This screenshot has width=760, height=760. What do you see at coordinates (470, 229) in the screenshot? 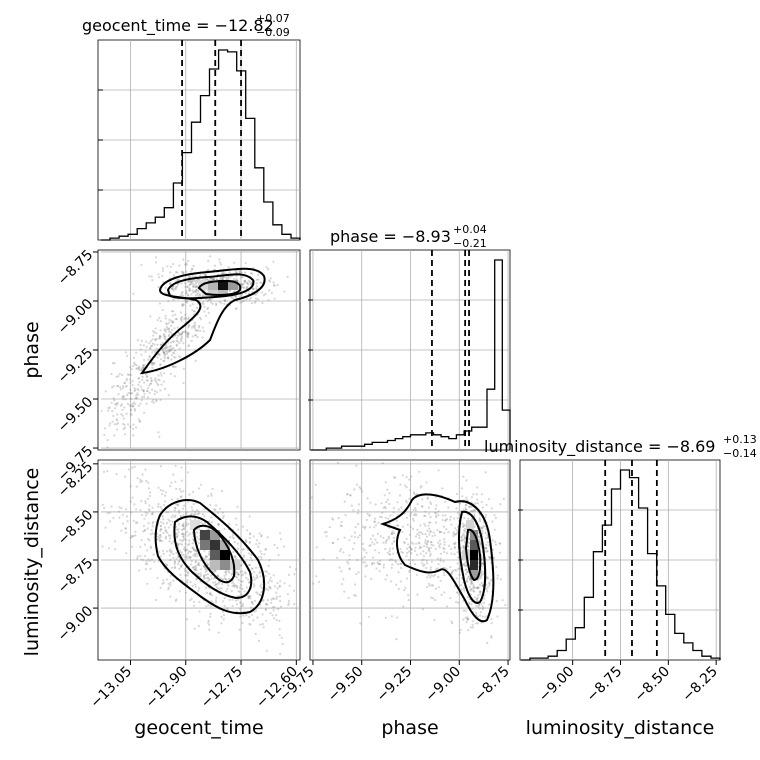
I see `title-phase-plus: +0.04` at bounding box center [470, 229].